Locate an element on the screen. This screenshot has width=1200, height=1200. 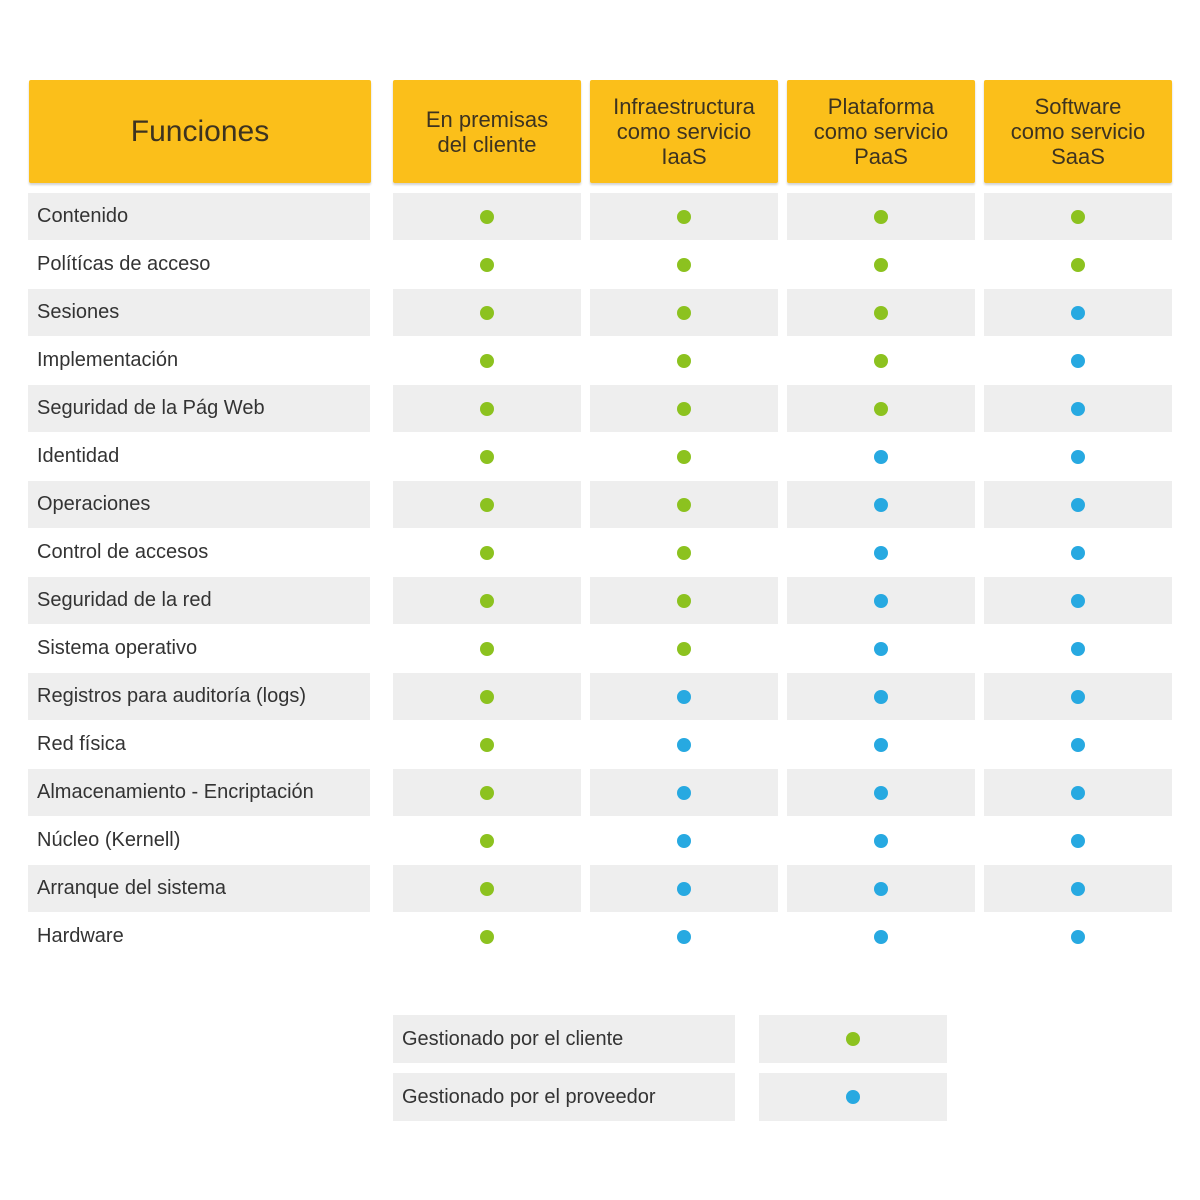
row-label: Hardware is located at coordinates (80, 936).